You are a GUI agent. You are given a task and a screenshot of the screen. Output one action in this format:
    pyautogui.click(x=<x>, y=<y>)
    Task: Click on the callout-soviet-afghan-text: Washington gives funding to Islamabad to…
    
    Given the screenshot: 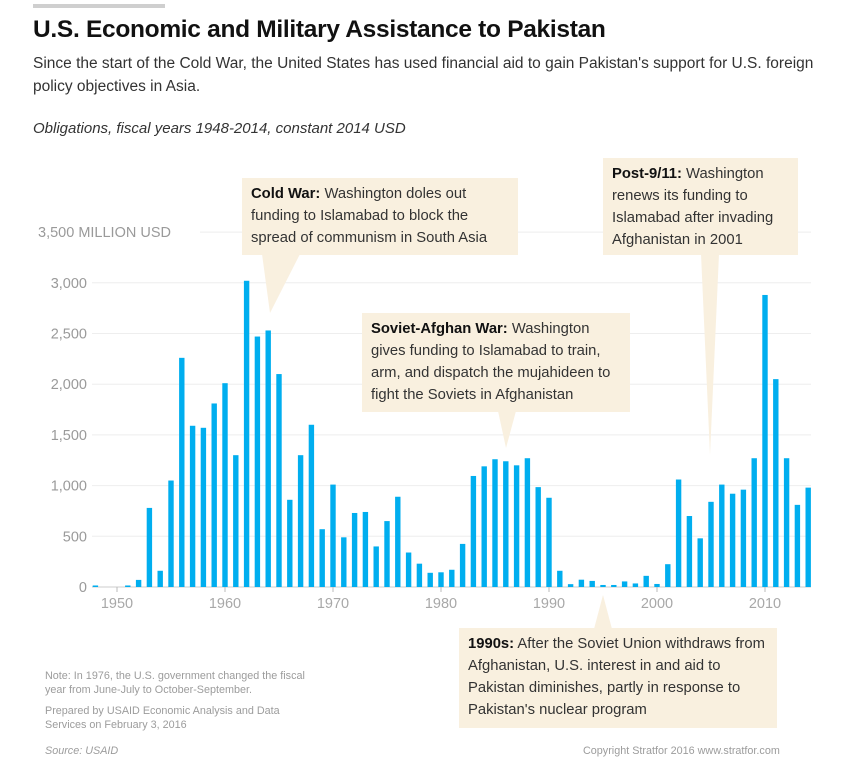 What is the action you would take?
    pyautogui.click(x=491, y=362)
    